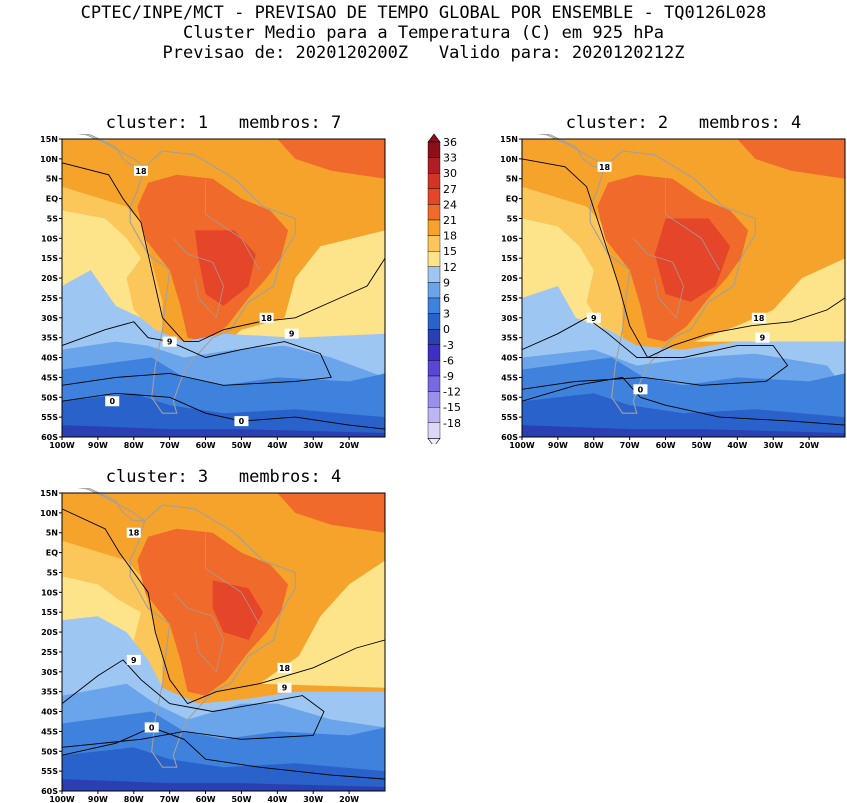  I want to click on lat-tick-label: 5N, so click(512, 179).